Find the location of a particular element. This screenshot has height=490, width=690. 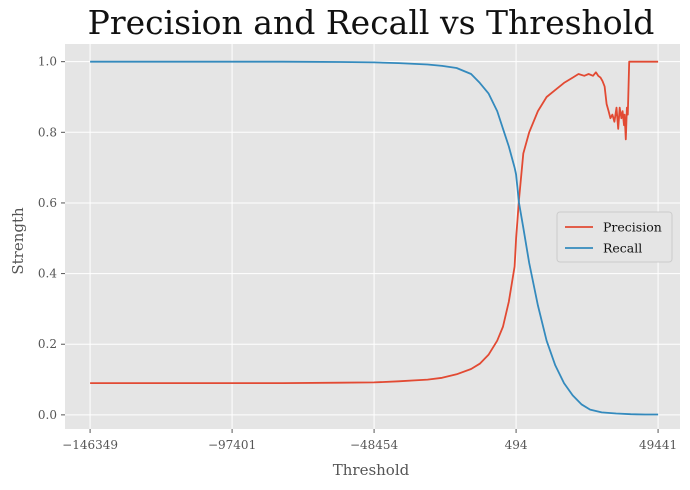

x-tick-label: −97401 is located at coordinates (232, 445).